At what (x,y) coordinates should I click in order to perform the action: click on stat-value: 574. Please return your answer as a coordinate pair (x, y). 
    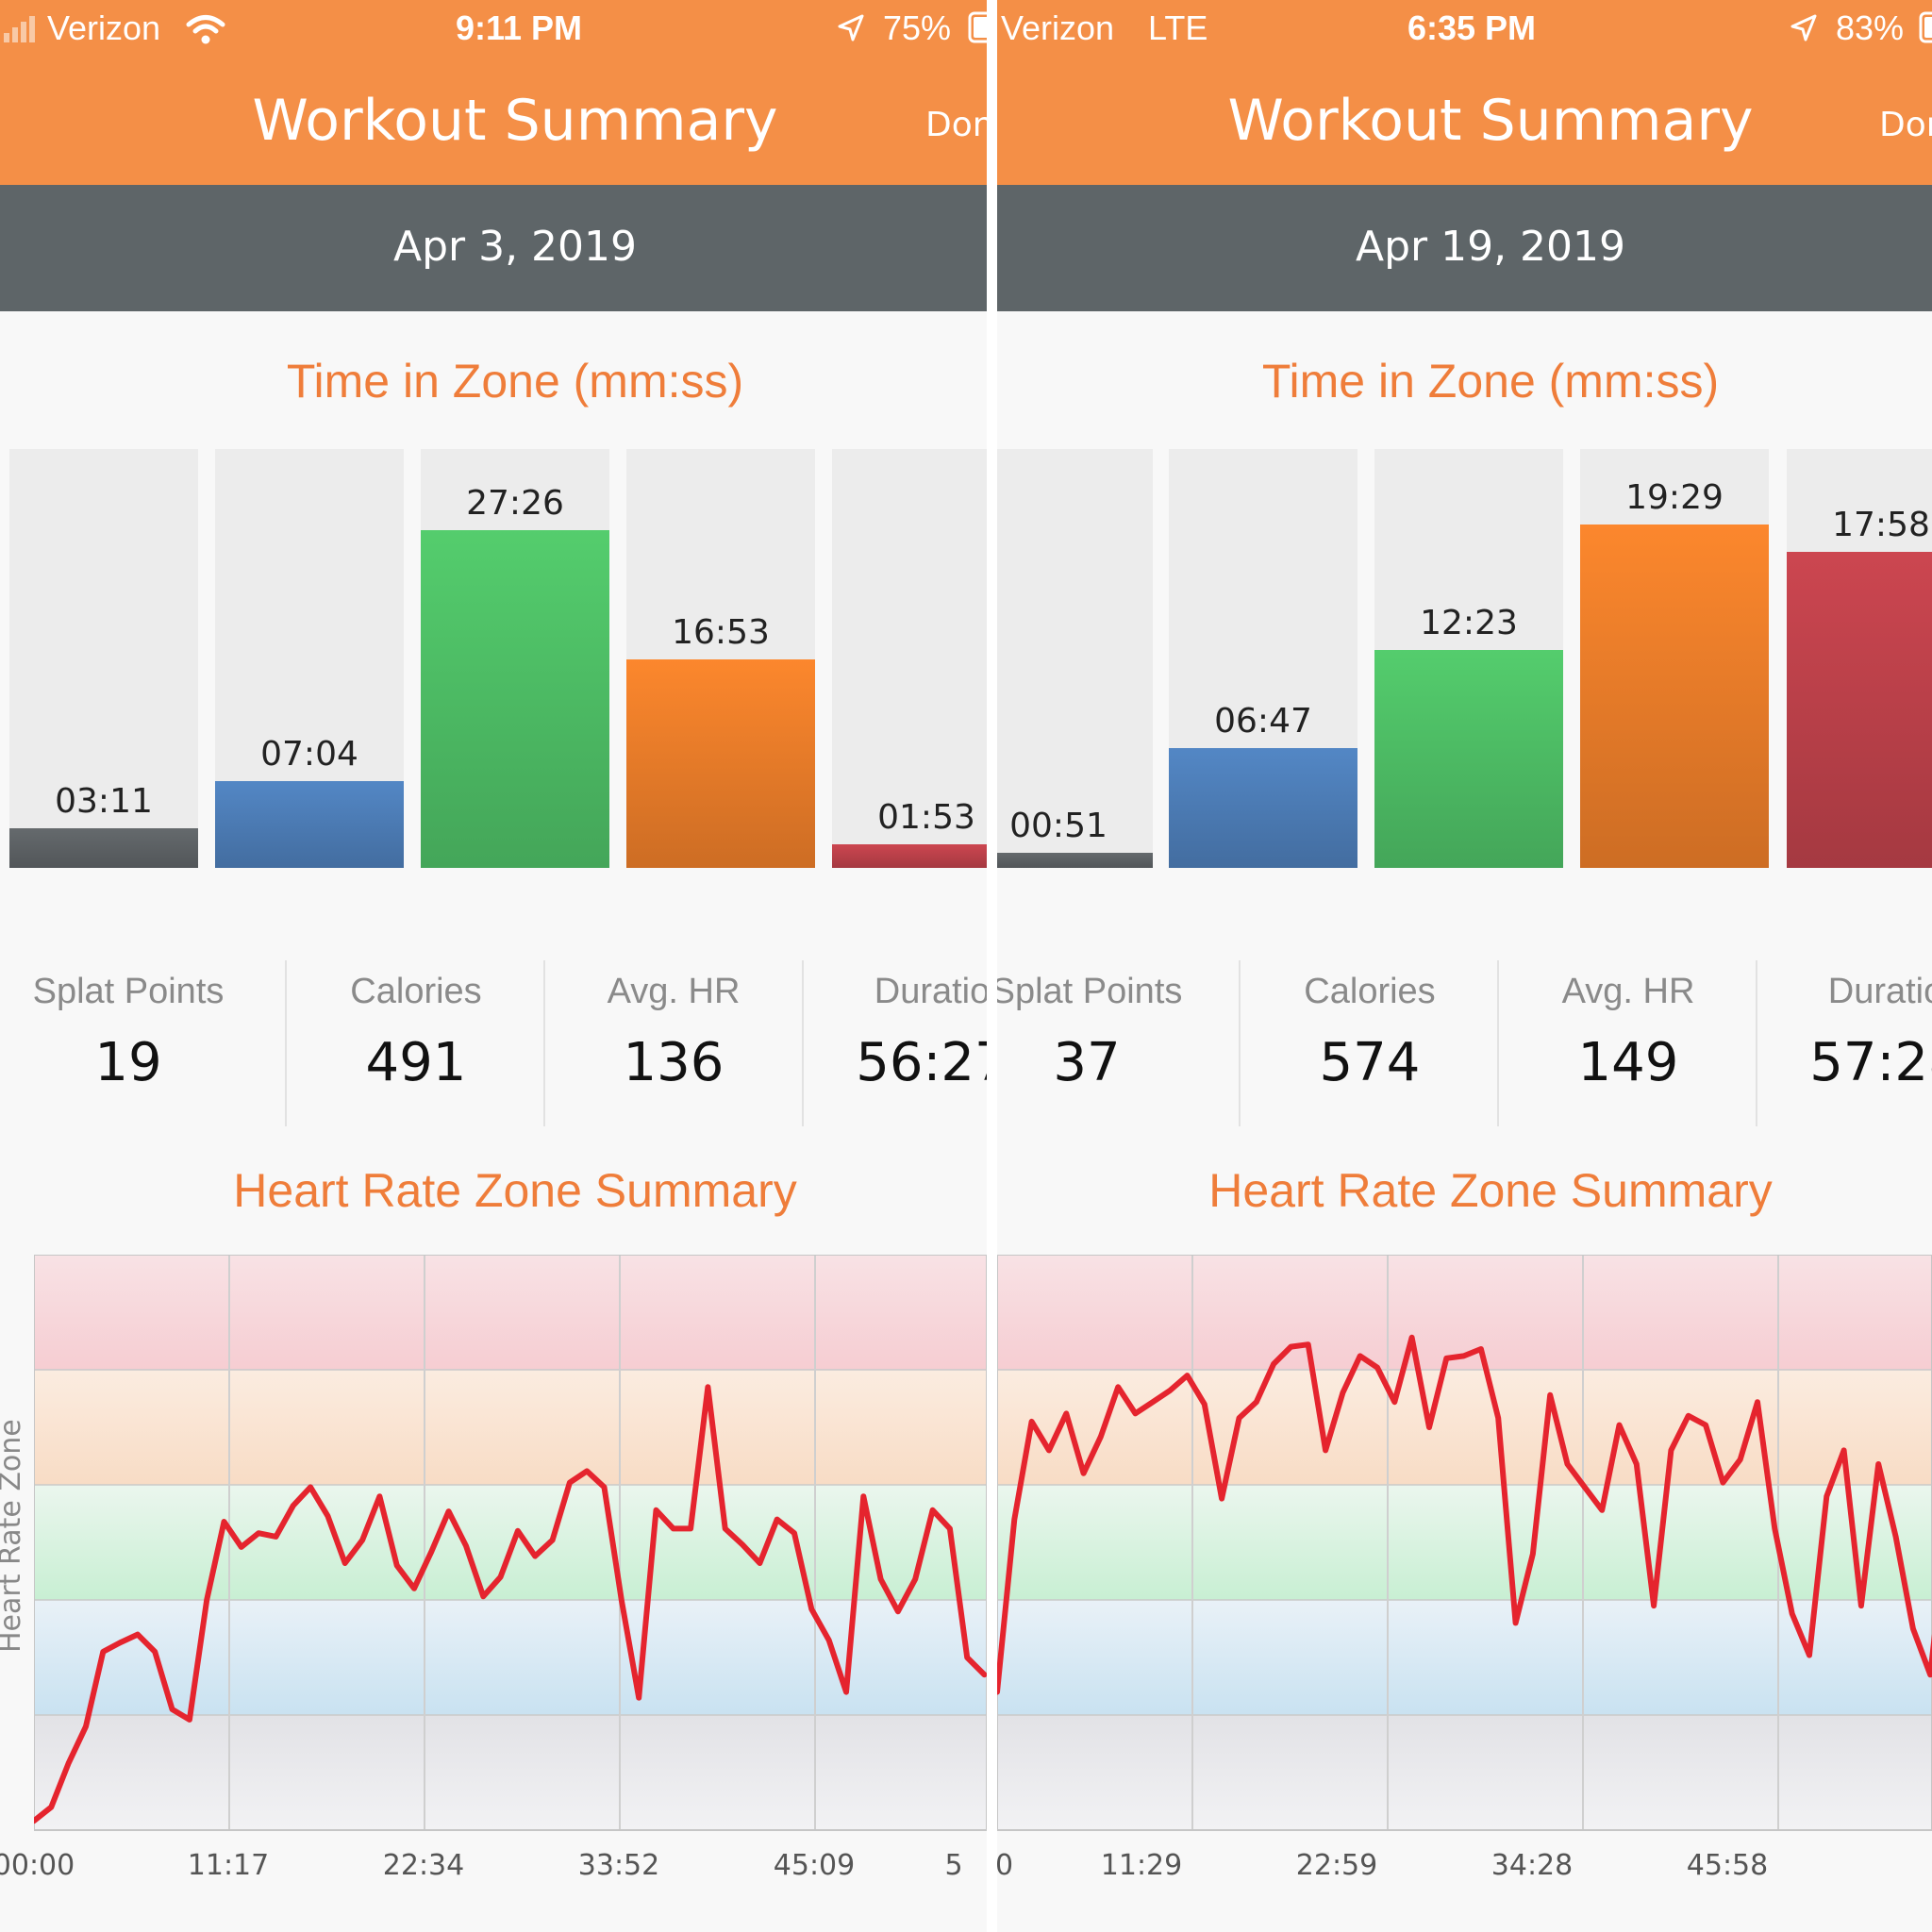
    Looking at the image, I should click on (1370, 1062).